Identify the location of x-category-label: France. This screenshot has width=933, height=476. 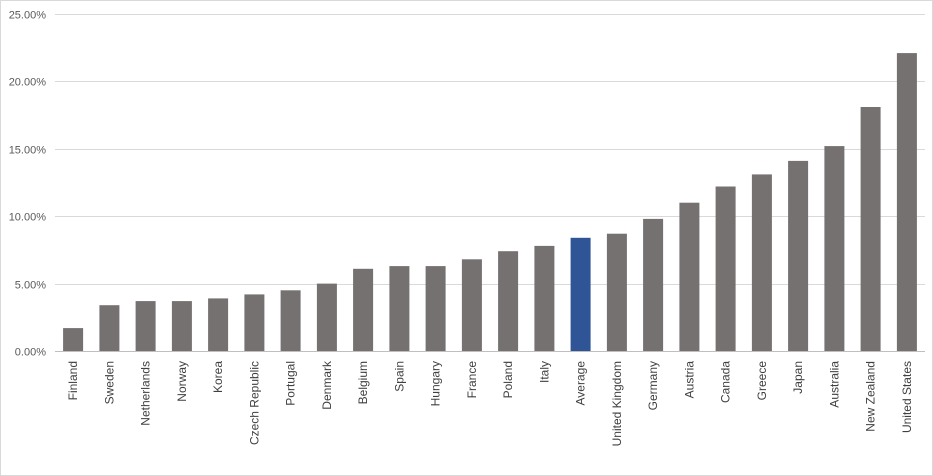
(472, 380).